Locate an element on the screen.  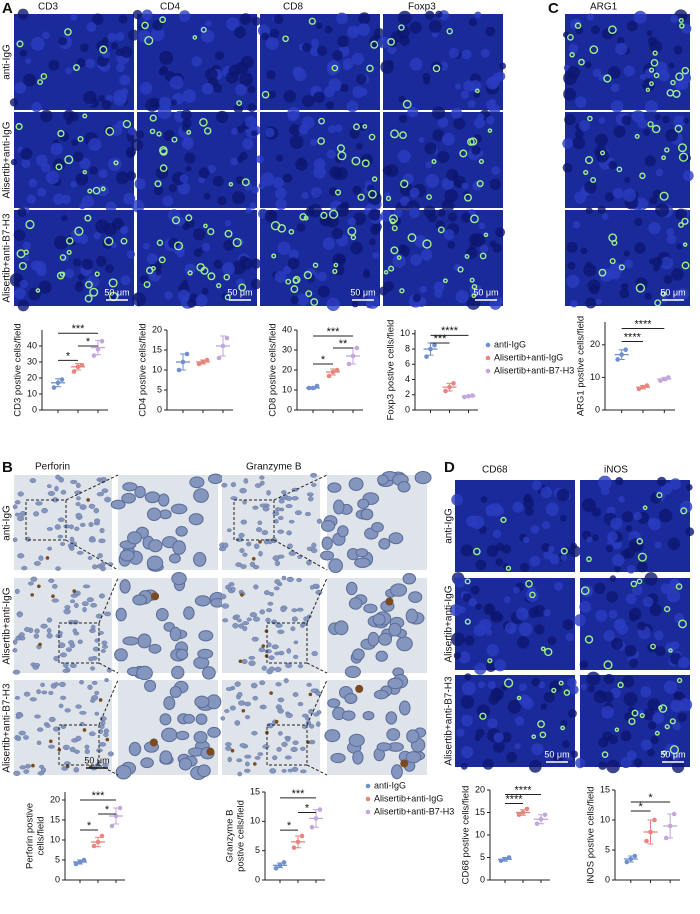
zoom-guide is located at coordinates (108, 600).